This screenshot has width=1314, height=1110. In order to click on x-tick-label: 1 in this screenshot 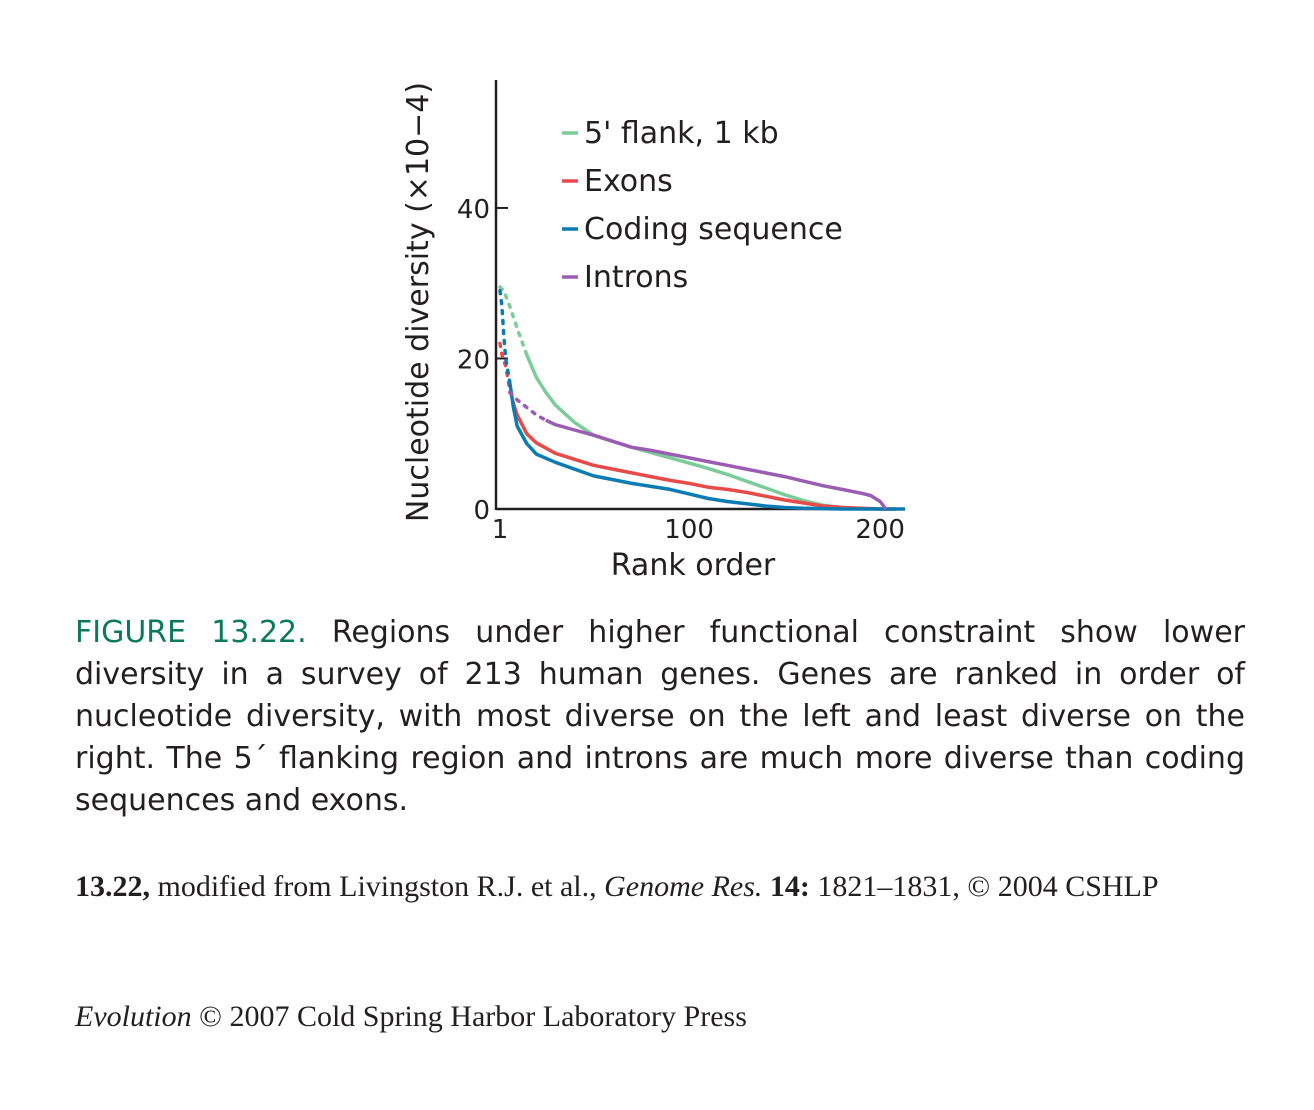, I will do `click(500, 530)`.